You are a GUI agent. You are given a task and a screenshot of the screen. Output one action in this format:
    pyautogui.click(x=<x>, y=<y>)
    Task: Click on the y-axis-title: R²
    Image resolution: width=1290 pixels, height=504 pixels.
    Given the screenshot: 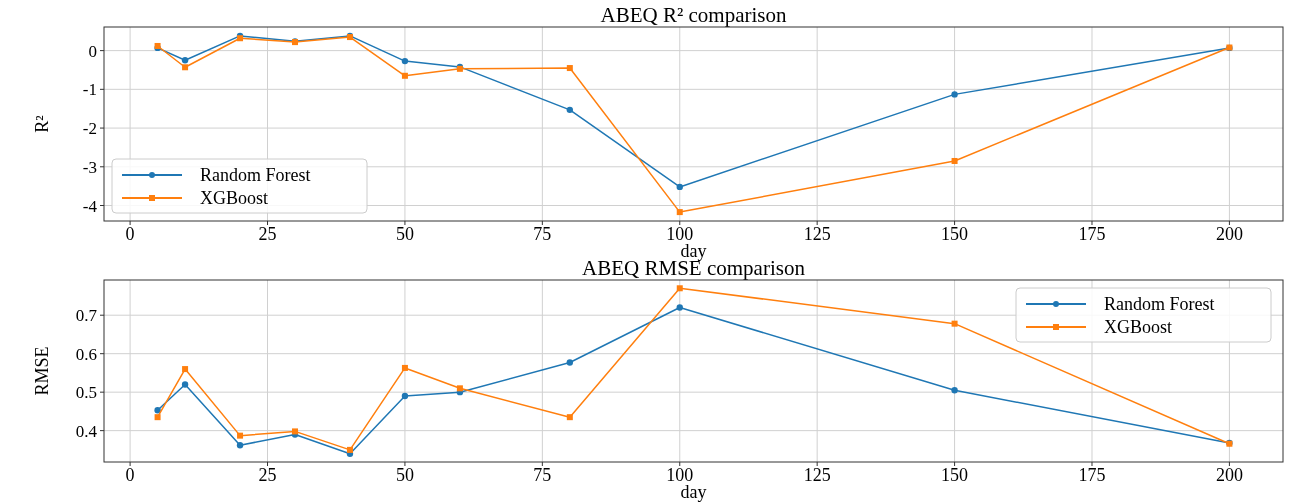 What is the action you would take?
    pyautogui.click(x=42, y=124)
    